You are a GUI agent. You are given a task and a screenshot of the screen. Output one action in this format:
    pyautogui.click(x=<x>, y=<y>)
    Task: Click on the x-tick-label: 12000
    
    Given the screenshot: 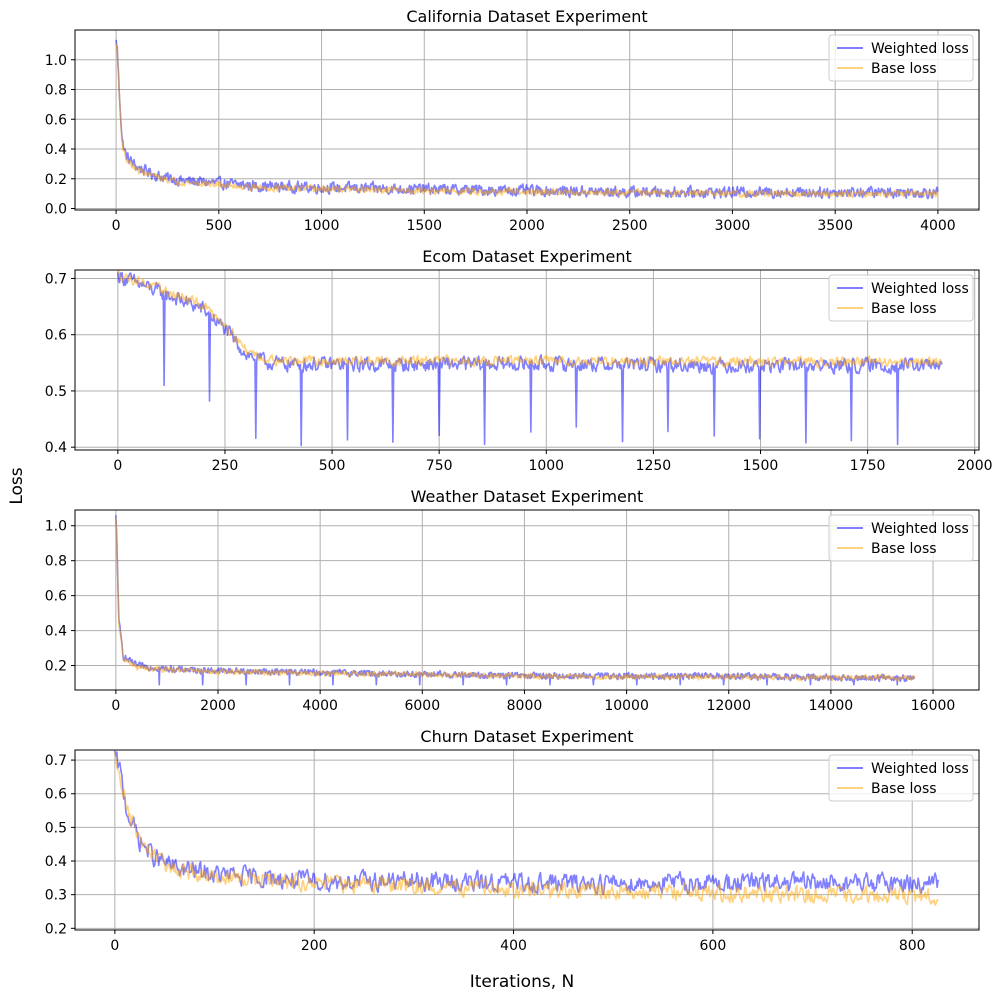 What is the action you would take?
    pyautogui.click(x=728, y=706)
    